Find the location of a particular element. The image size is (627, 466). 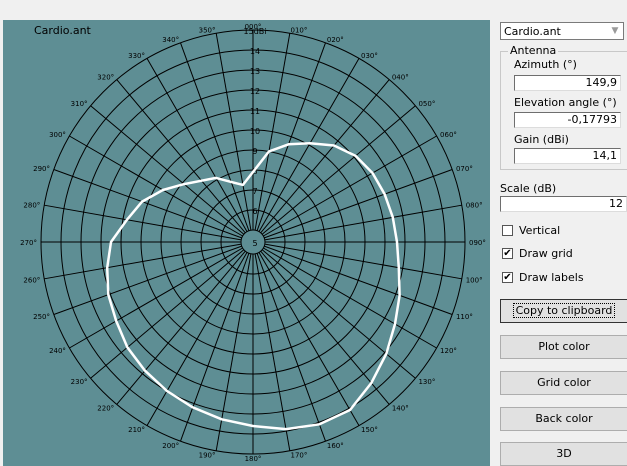

angle-tick-label: 070° is located at coordinates (464, 169).